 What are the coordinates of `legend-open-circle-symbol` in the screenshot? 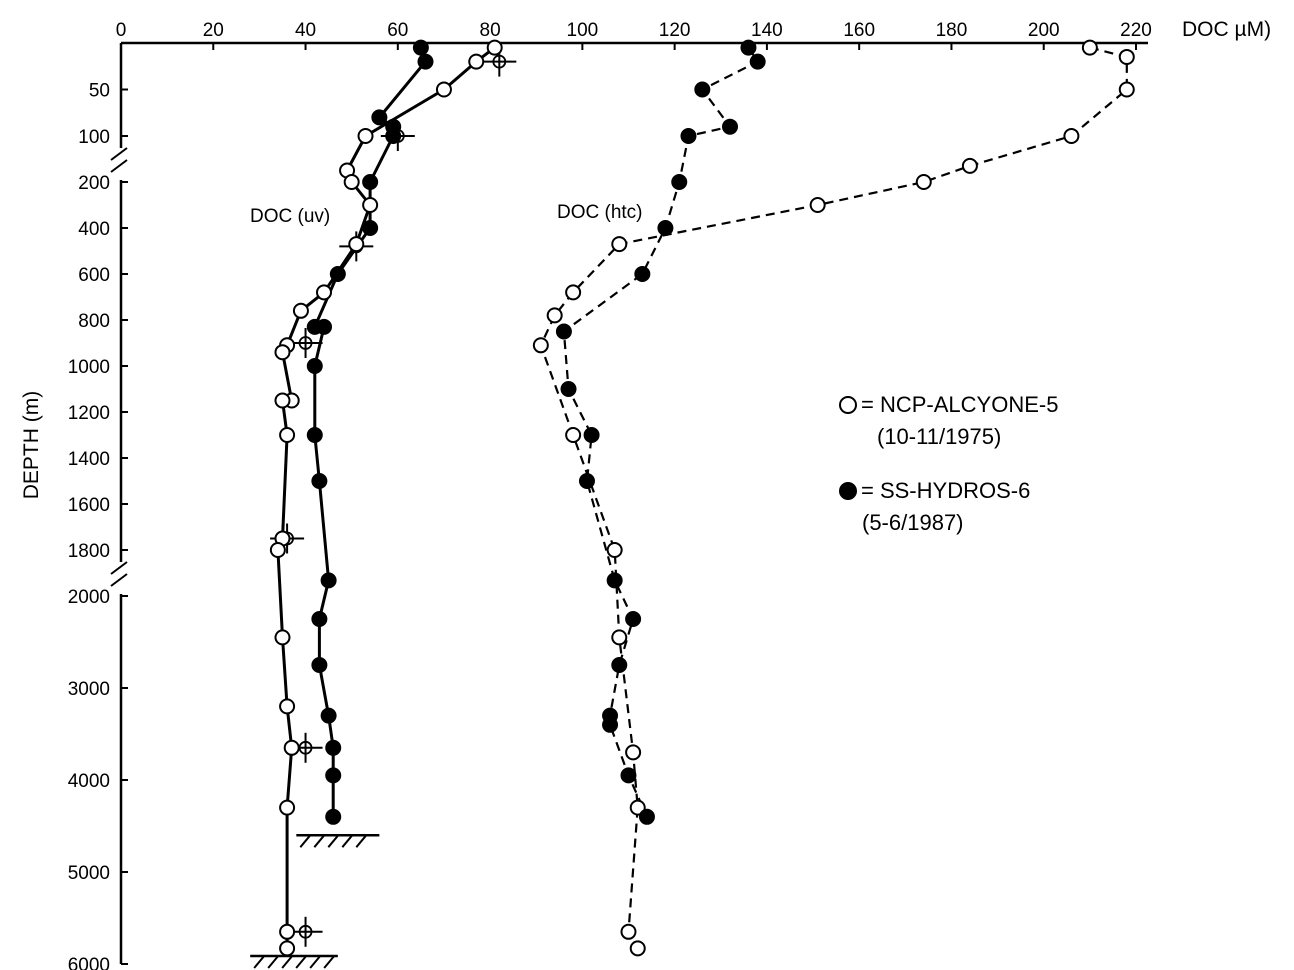 It's located at (848, 405).